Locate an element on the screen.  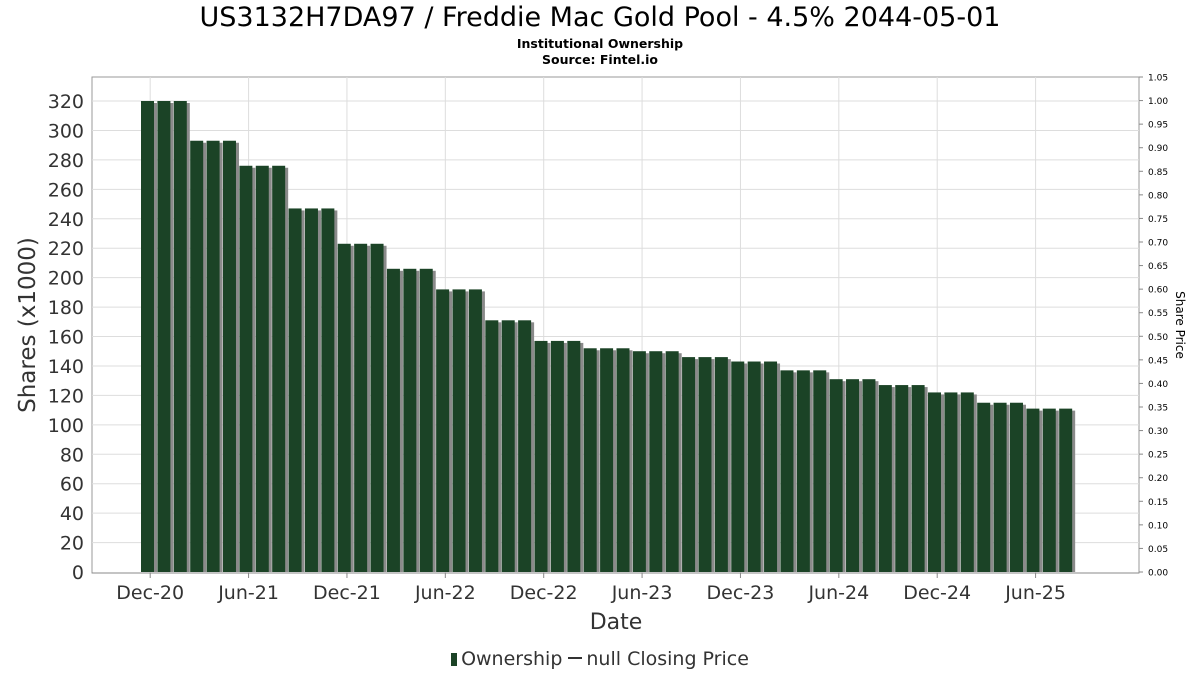
y-tick-label: 260 is located at coordinates (66, 190).